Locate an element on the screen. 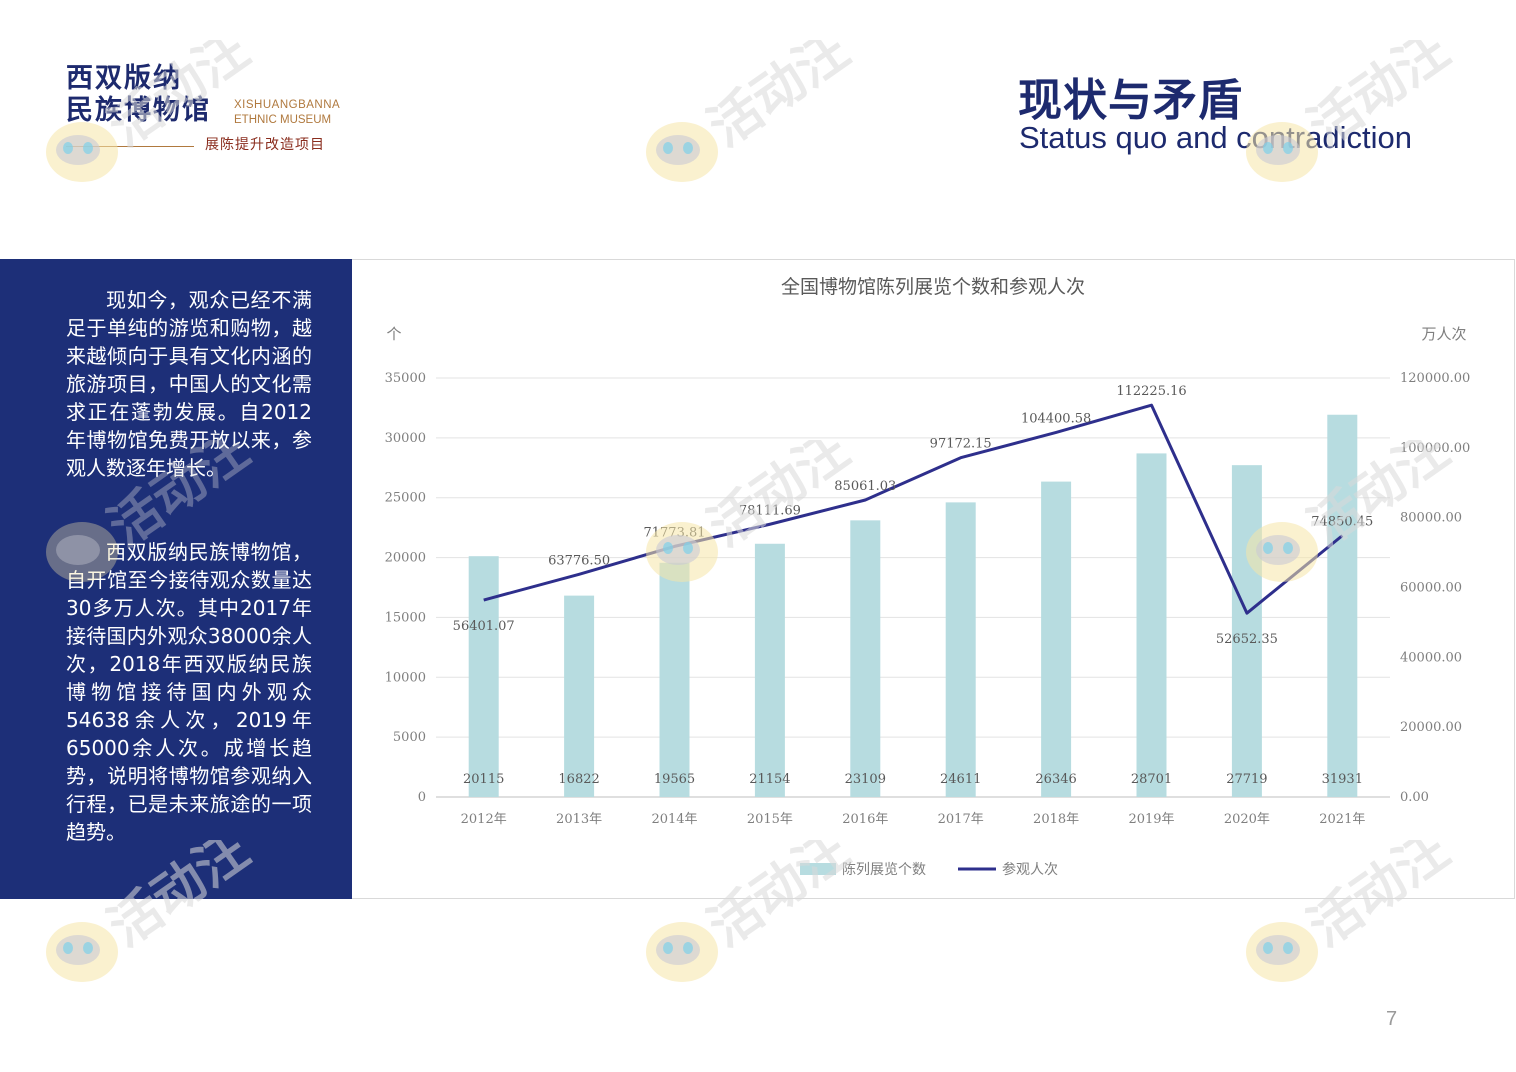  logo-project-name: 展陈提升改造项目 is located at coordinates (265, 145).